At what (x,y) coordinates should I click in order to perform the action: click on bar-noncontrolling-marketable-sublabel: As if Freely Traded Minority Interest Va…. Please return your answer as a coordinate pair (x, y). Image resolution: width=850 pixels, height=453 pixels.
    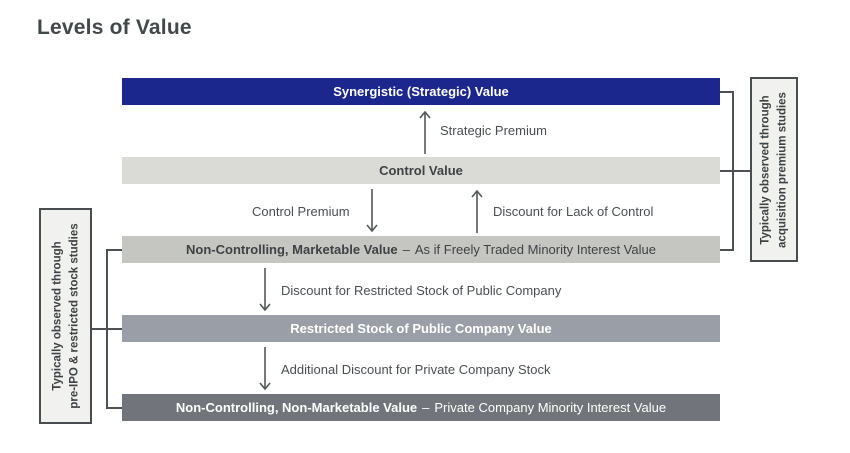
    Looking at the image, I should click on (535, 249).